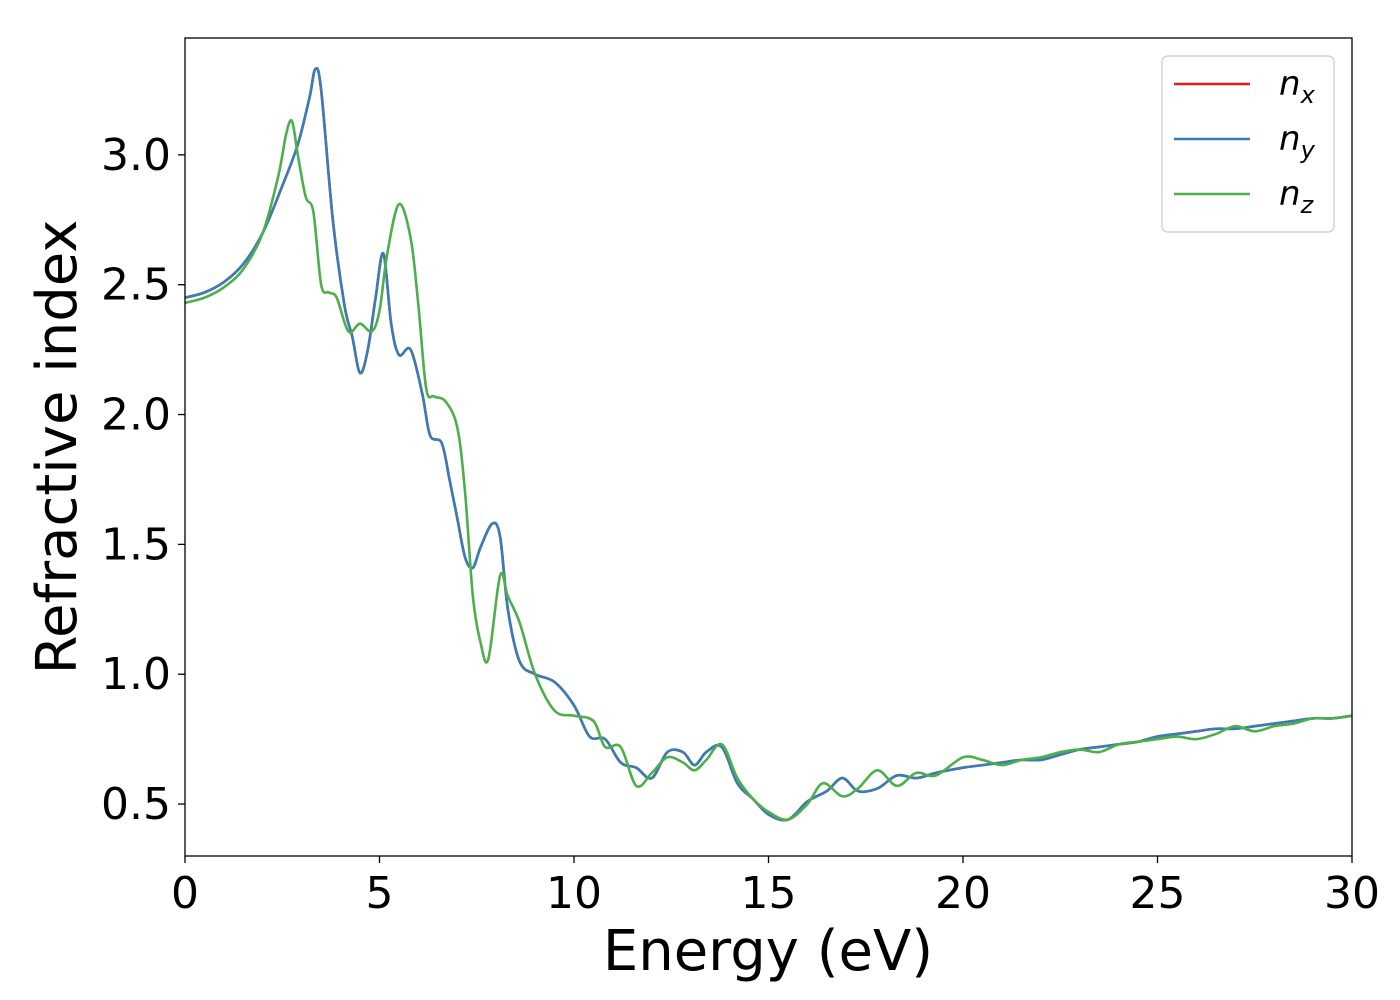 The height and width of the screenshot is (1000, 1400). Describe the element at coordinates (57, 447) in the screenshot. I see `y-axis-label: Refractive index` at that location.